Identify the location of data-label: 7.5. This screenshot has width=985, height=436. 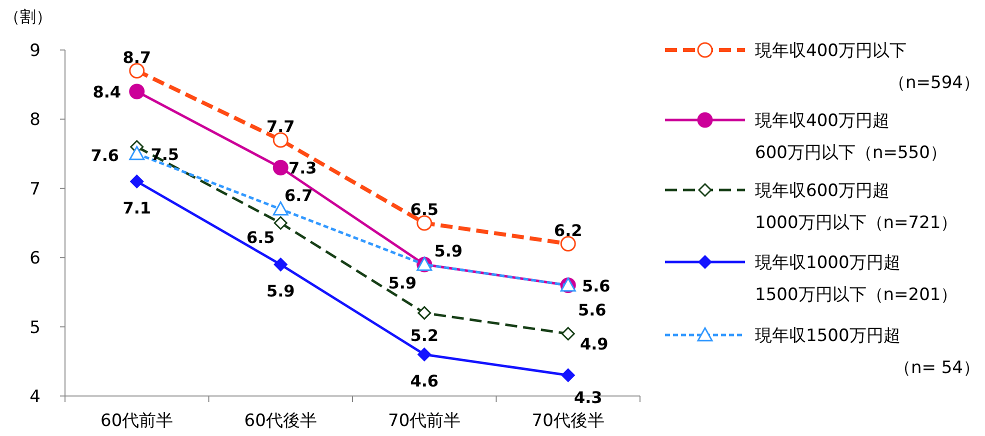
(165, 154).